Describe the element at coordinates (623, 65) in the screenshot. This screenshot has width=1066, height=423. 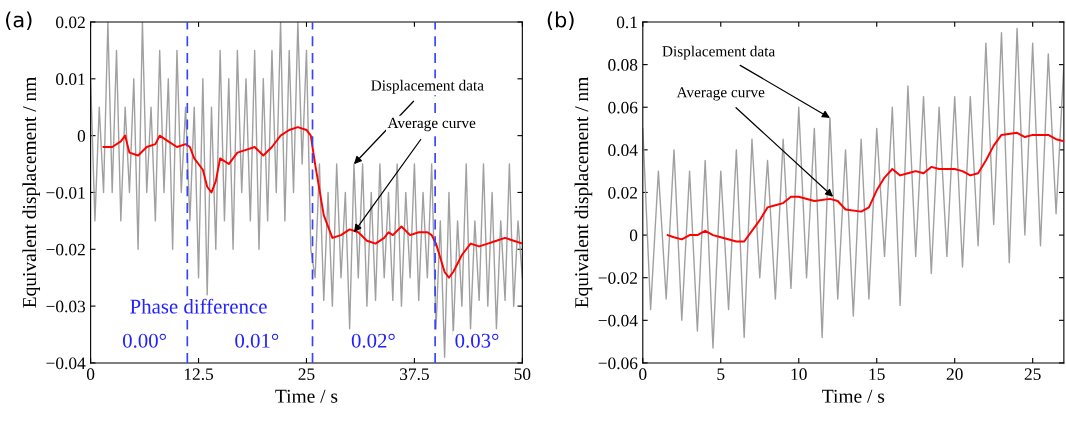
I see `y-tick-label: 0.08` at that location.